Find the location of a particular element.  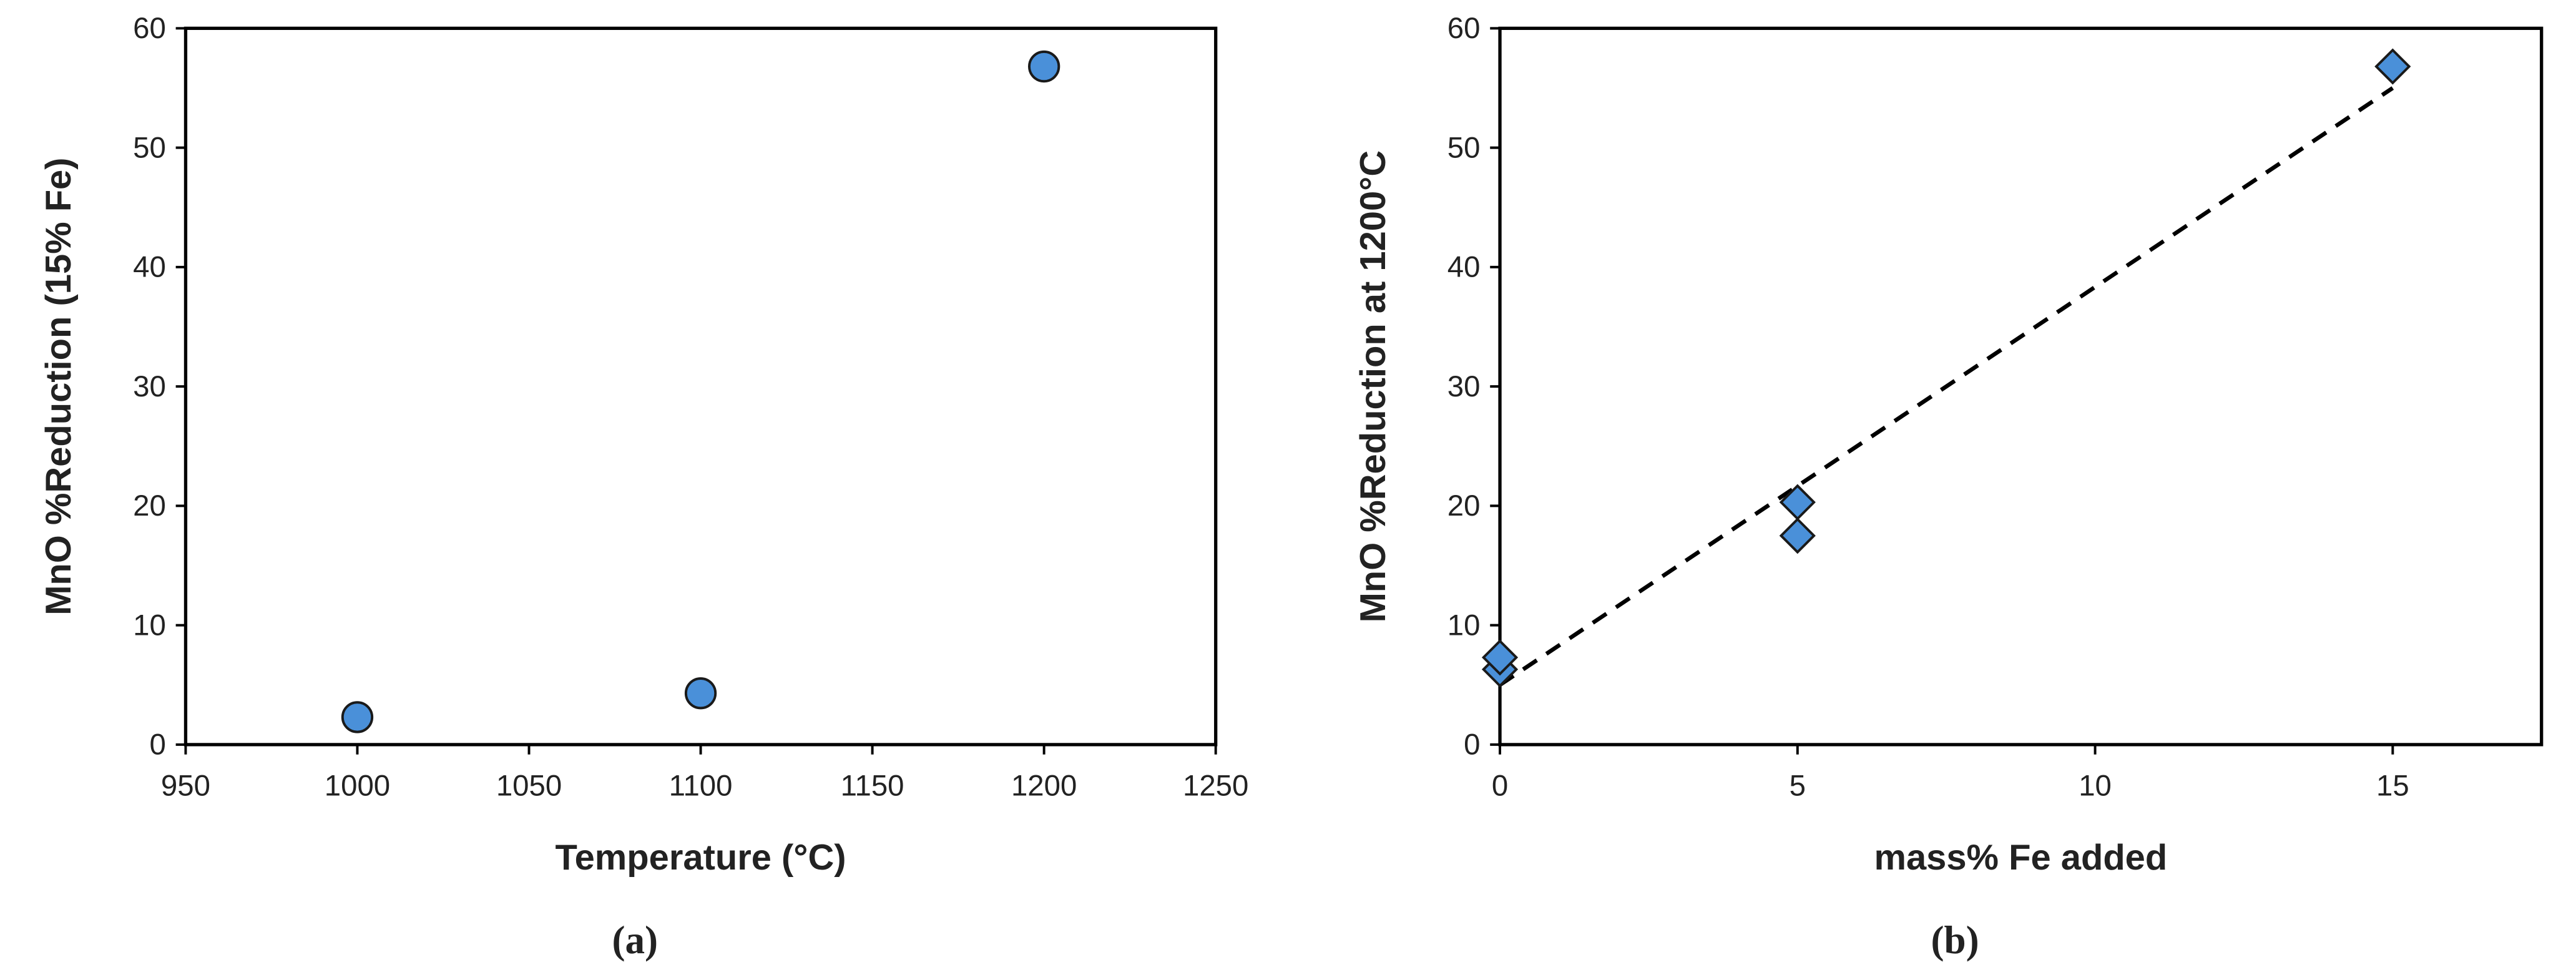

x-tick-label: 1100 is located at coordinates (701, 786).